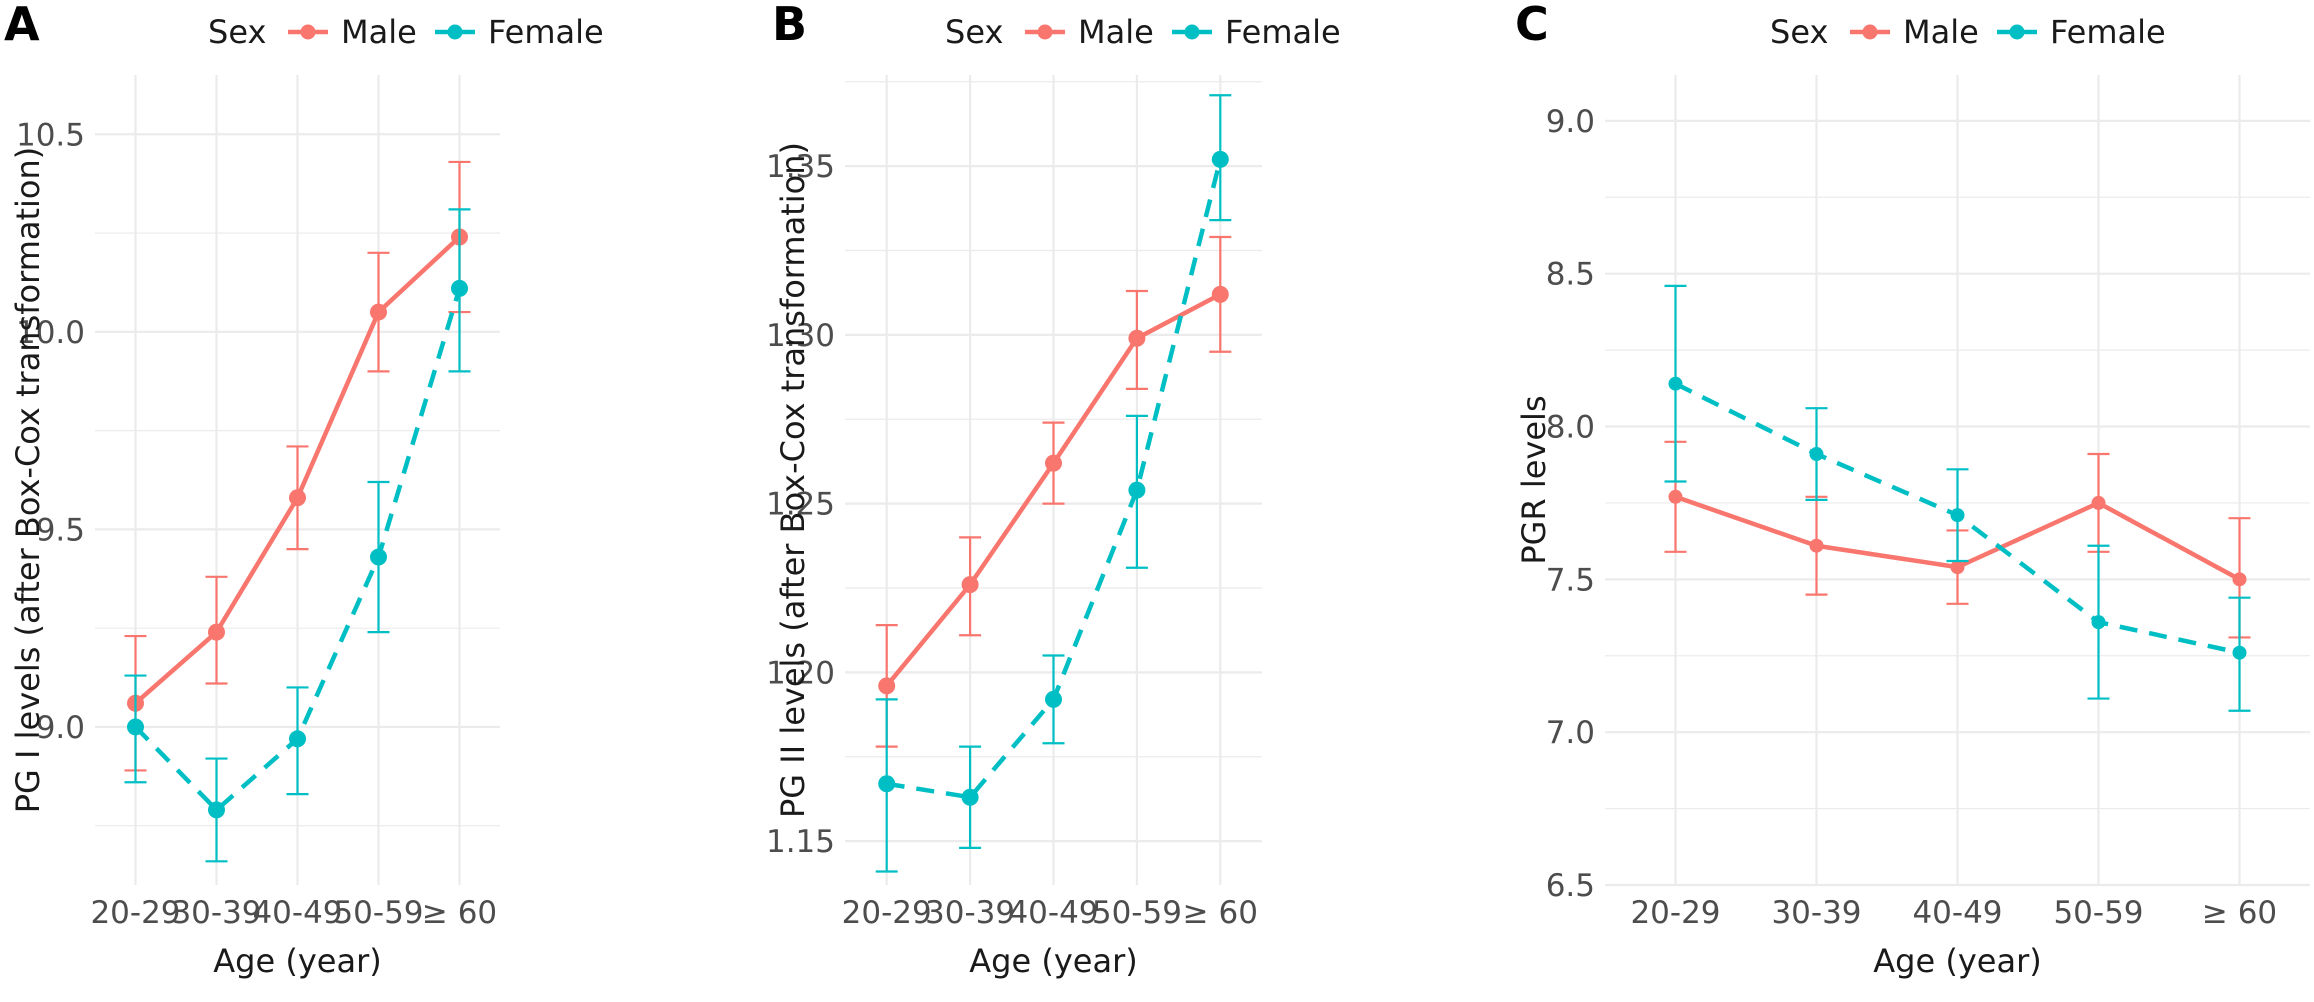  I want to click on panel-letter: A, so click(22, 25).